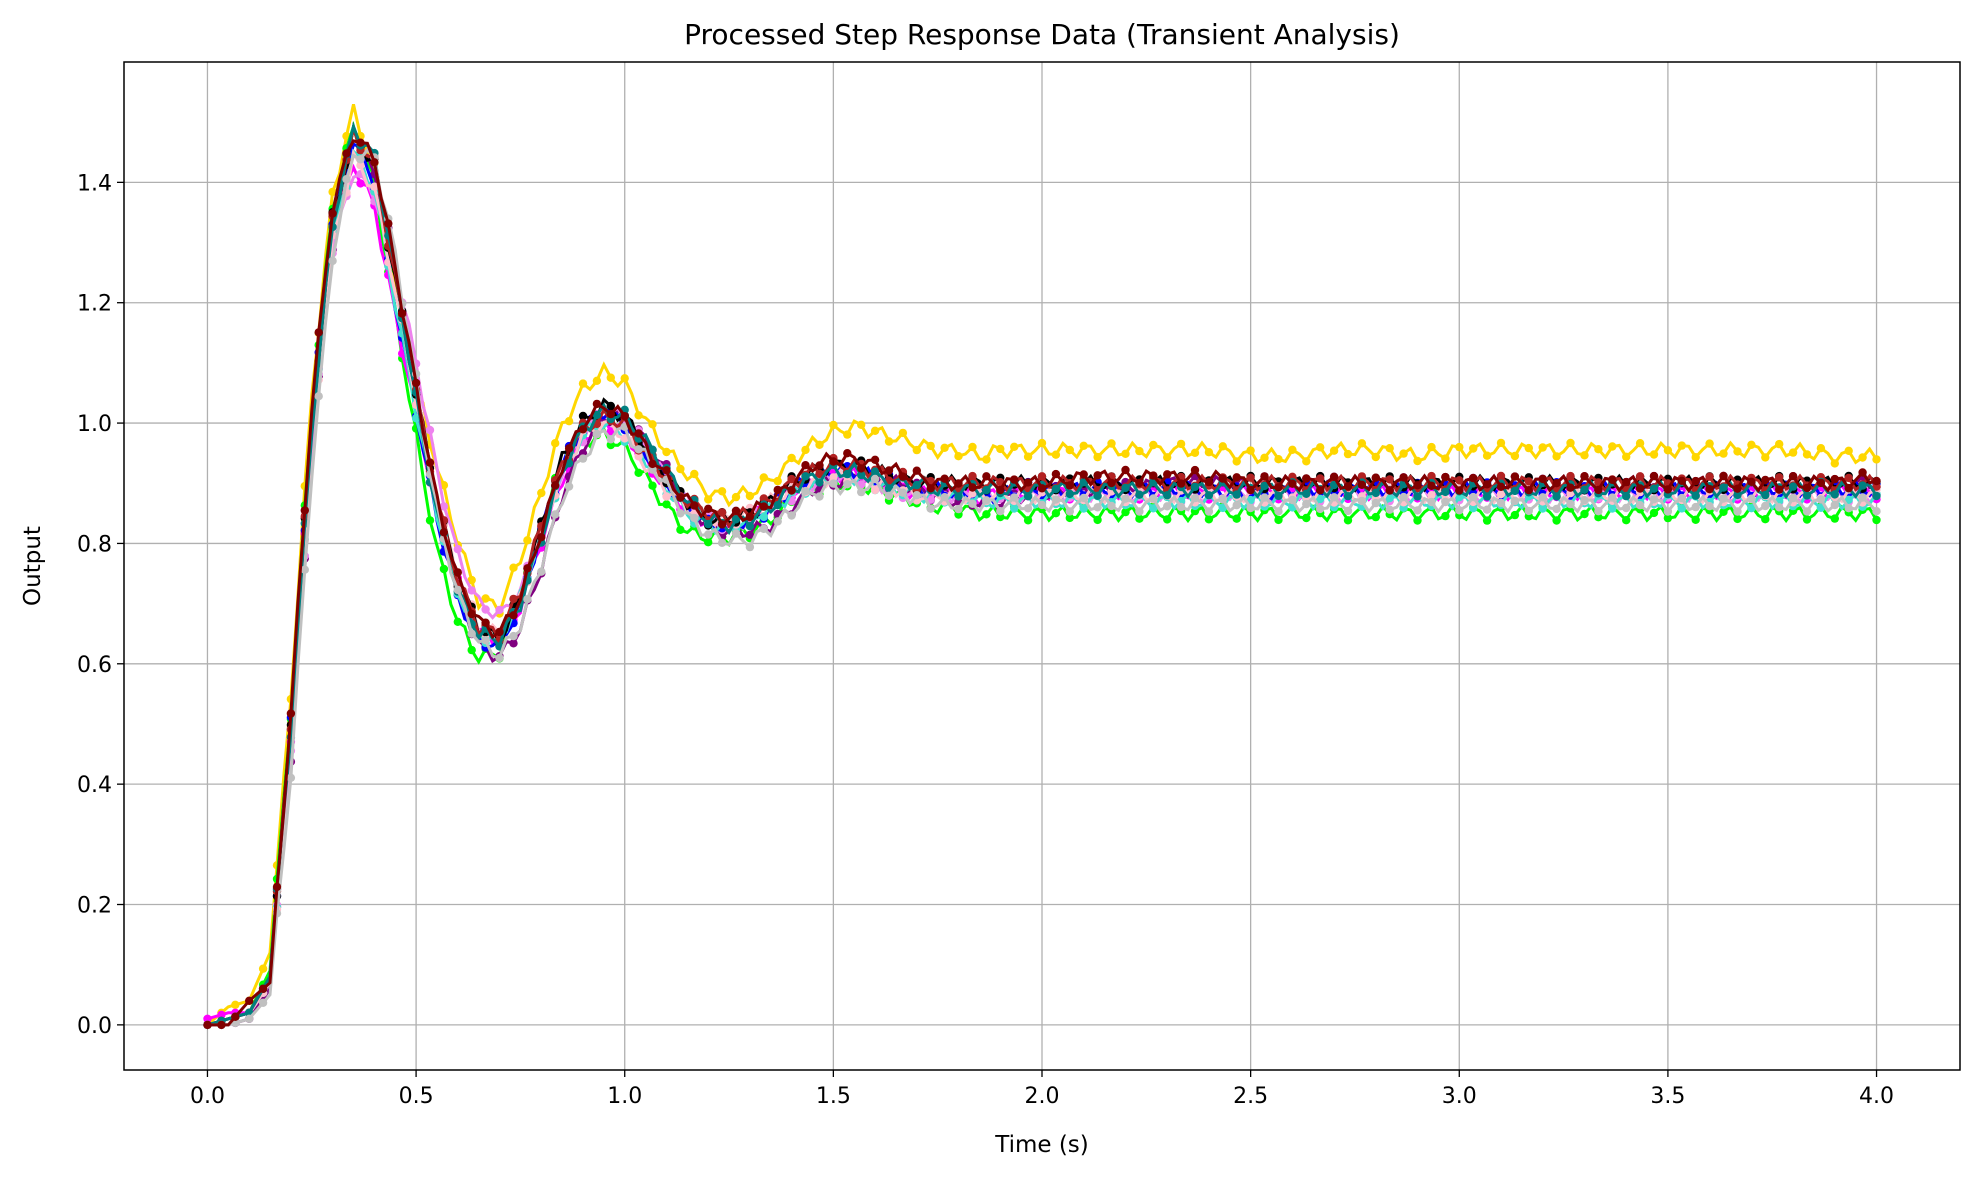 This screenshot has height=1177, width=1980. I want to click on x-tick-label: 0.0, so click(207, 1096).